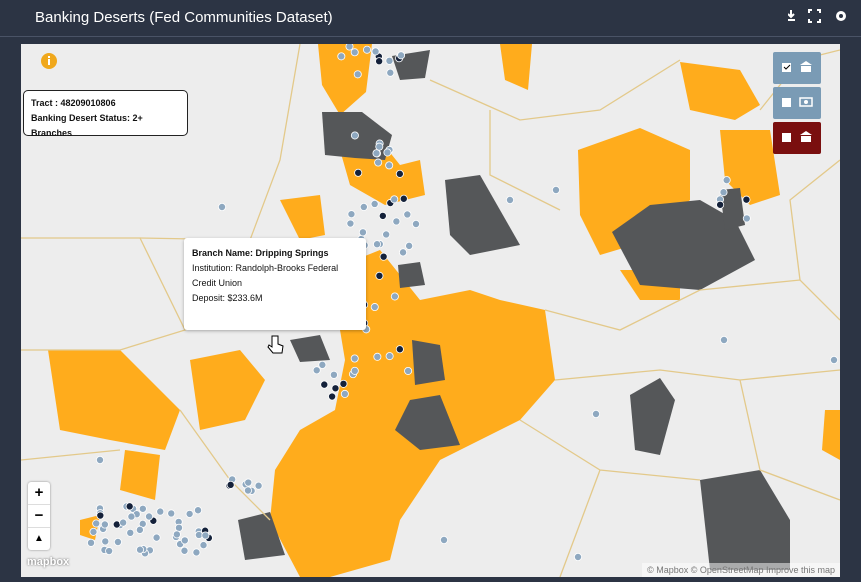 The image size is (861, 582). What do you see at coordinates (49, 61) in the screenshot?
I see `info-icon` at bounding box center [49, 61].